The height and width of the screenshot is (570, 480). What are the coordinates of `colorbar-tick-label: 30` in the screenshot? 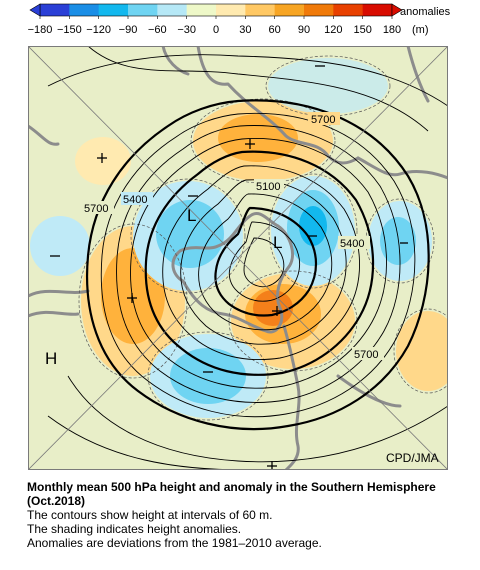 It's located at (245, 30).